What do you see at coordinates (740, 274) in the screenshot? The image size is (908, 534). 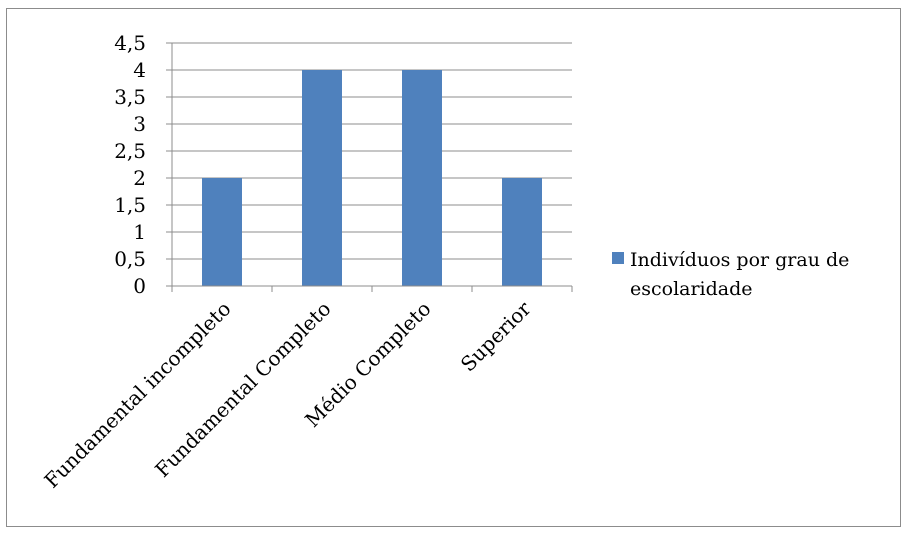 I see `legend-label: Indivíduos por grau de escolaridade` at bounding box center [740, 274].